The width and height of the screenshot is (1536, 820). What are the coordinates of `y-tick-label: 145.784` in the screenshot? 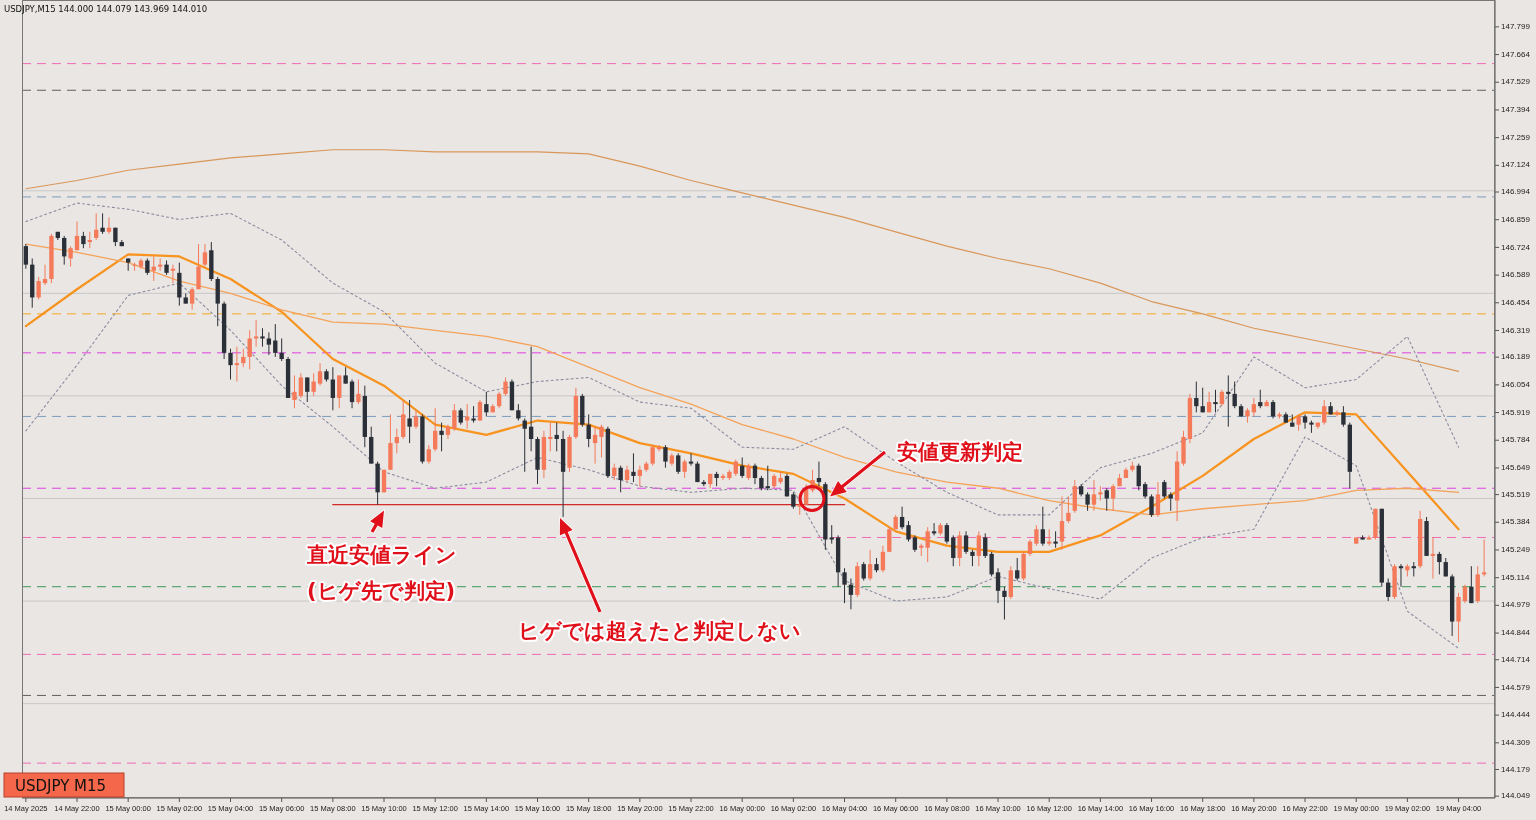 It's located at (1516, 440).